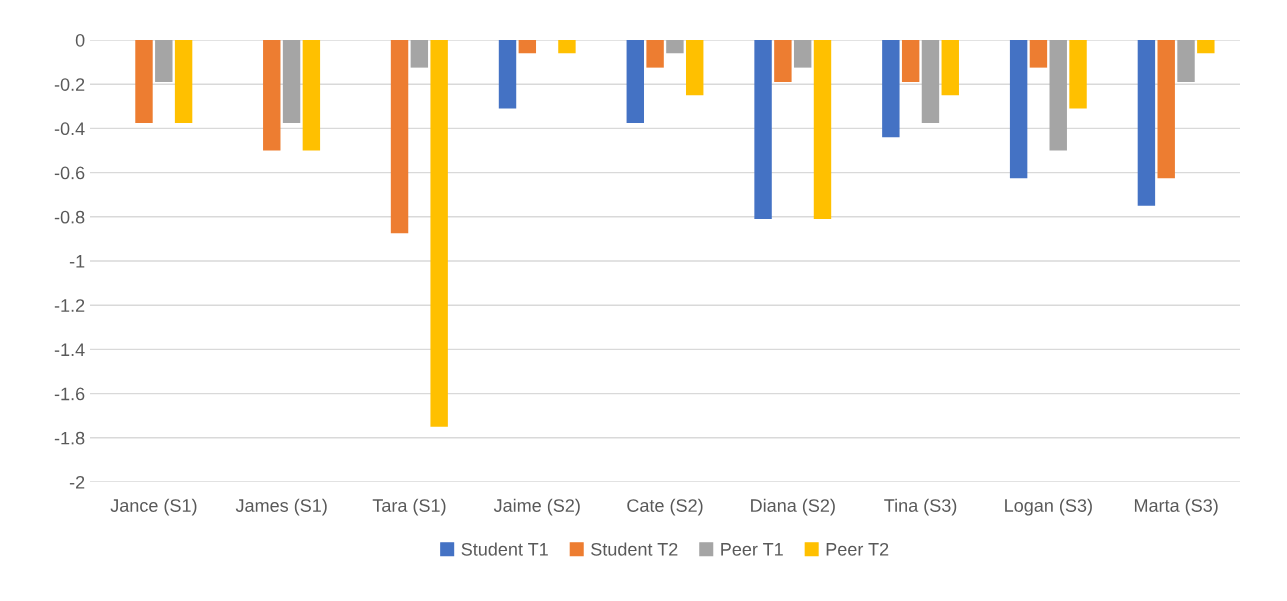 This screenshot has height=601, width=1287. Describe the element at coordinates (409, 507) in the screenshot. I see `x-tick-label: Tara (S1)` at that location.